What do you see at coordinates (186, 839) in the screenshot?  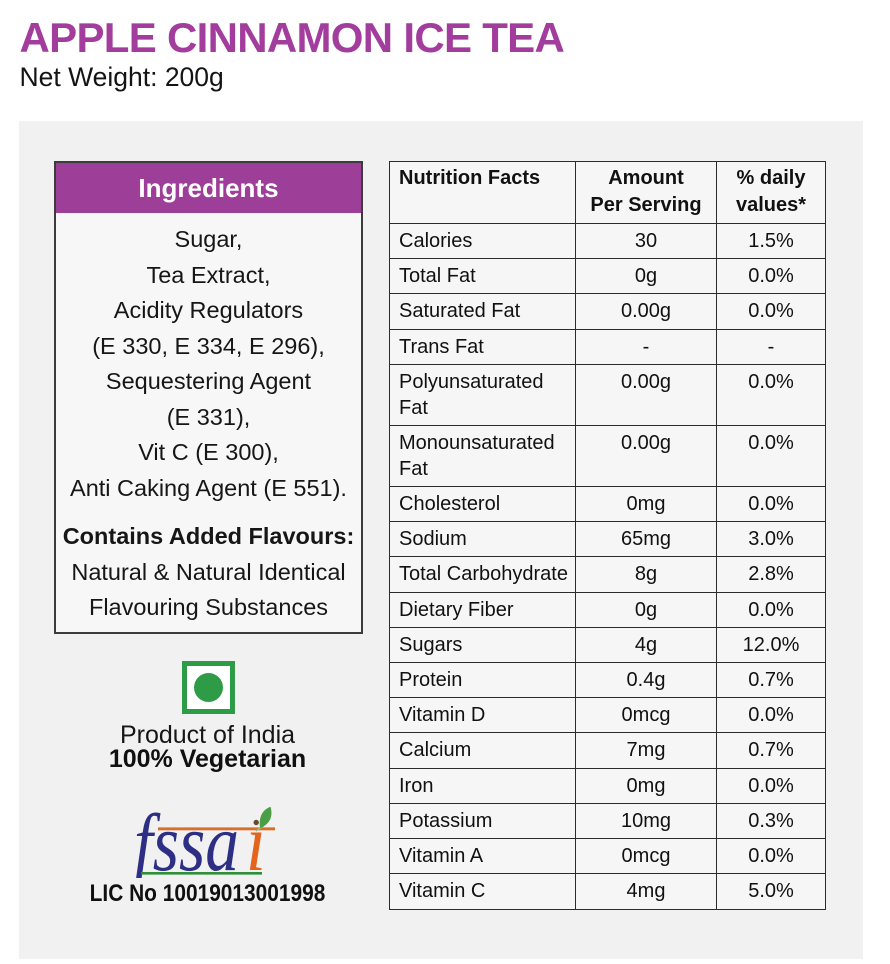 I see `svg-text: fssa` at bounding box center [186, 839].